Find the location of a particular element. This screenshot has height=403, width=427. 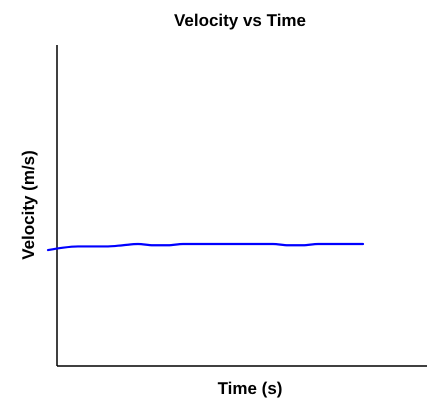

x-axis-title: Time (s) is located at coordinates (250, 388).